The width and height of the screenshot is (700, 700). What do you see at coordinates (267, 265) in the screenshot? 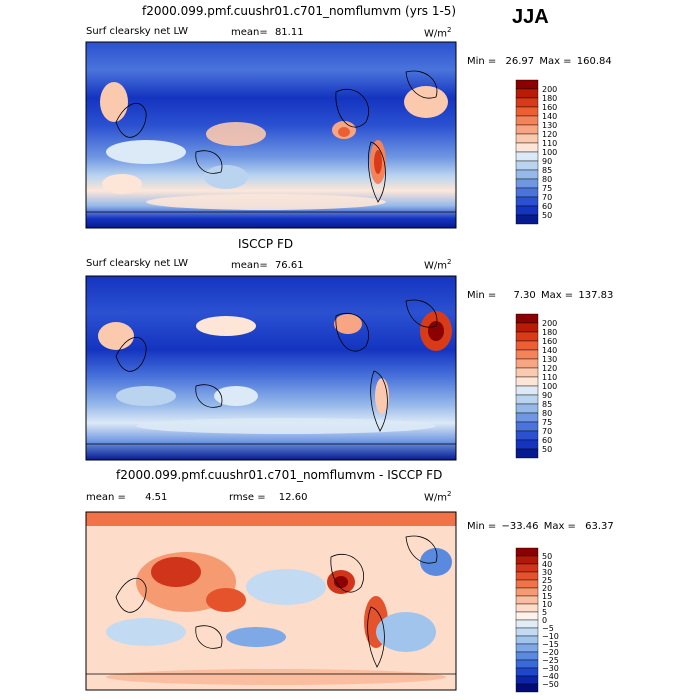
I see `panel2-mean-label: mean= 76.61` at bounding box center [267, 265].